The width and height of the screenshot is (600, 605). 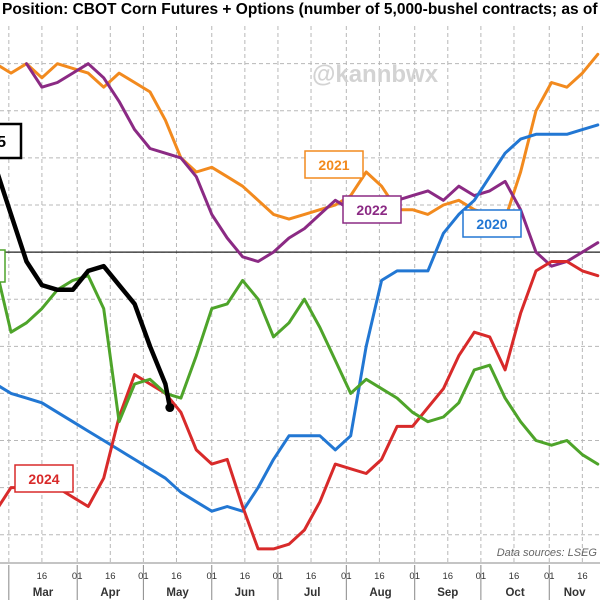 I want to click on series-label-box-2021, so click(x=334, y=164).